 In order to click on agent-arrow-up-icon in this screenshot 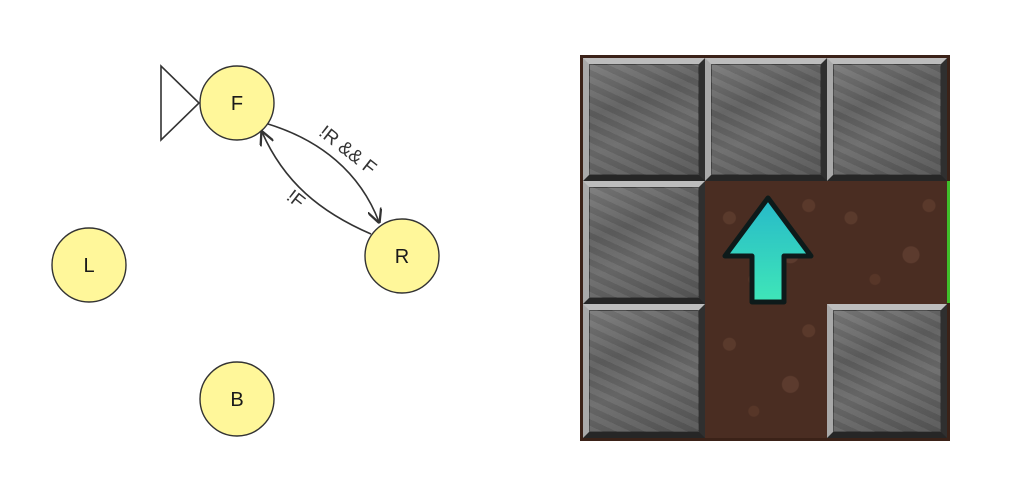, I will do `click(768, 250)`.